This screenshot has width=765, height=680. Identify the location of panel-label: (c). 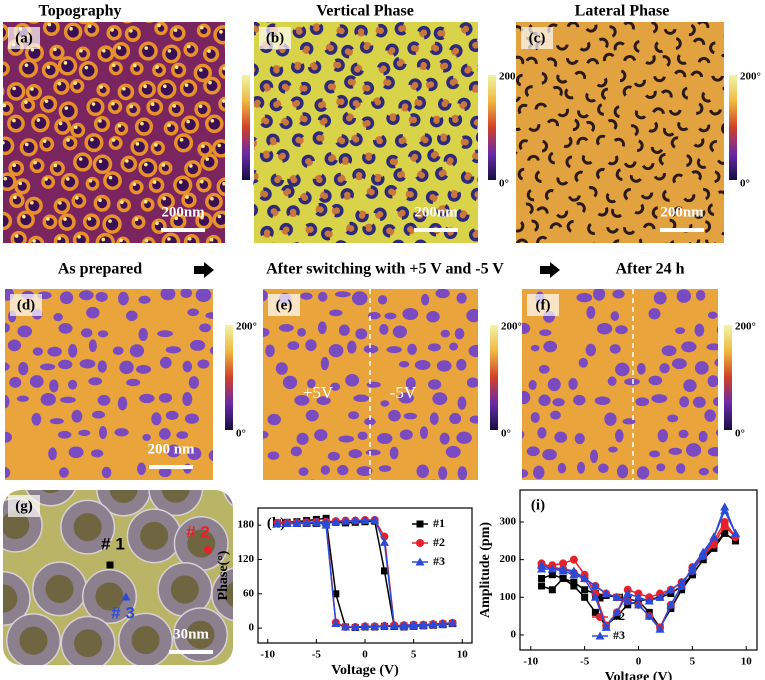
(537, 38).